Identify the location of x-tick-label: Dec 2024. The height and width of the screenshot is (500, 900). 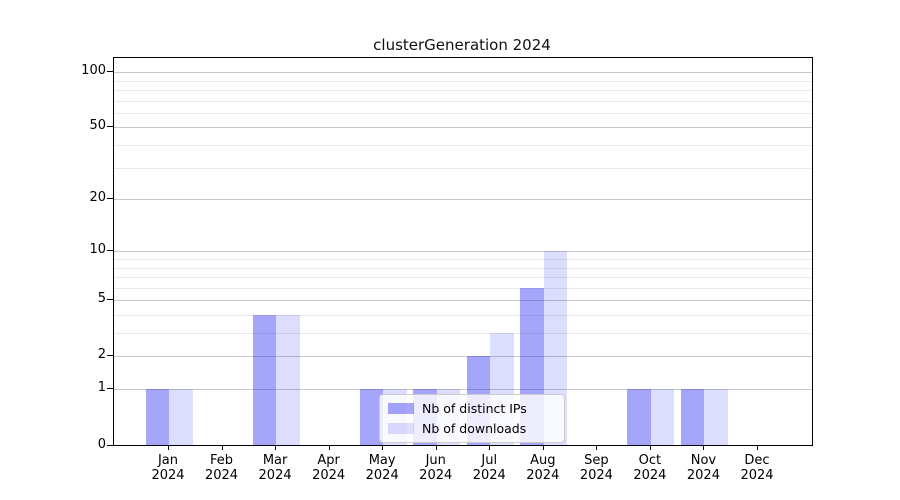
(757, 468).